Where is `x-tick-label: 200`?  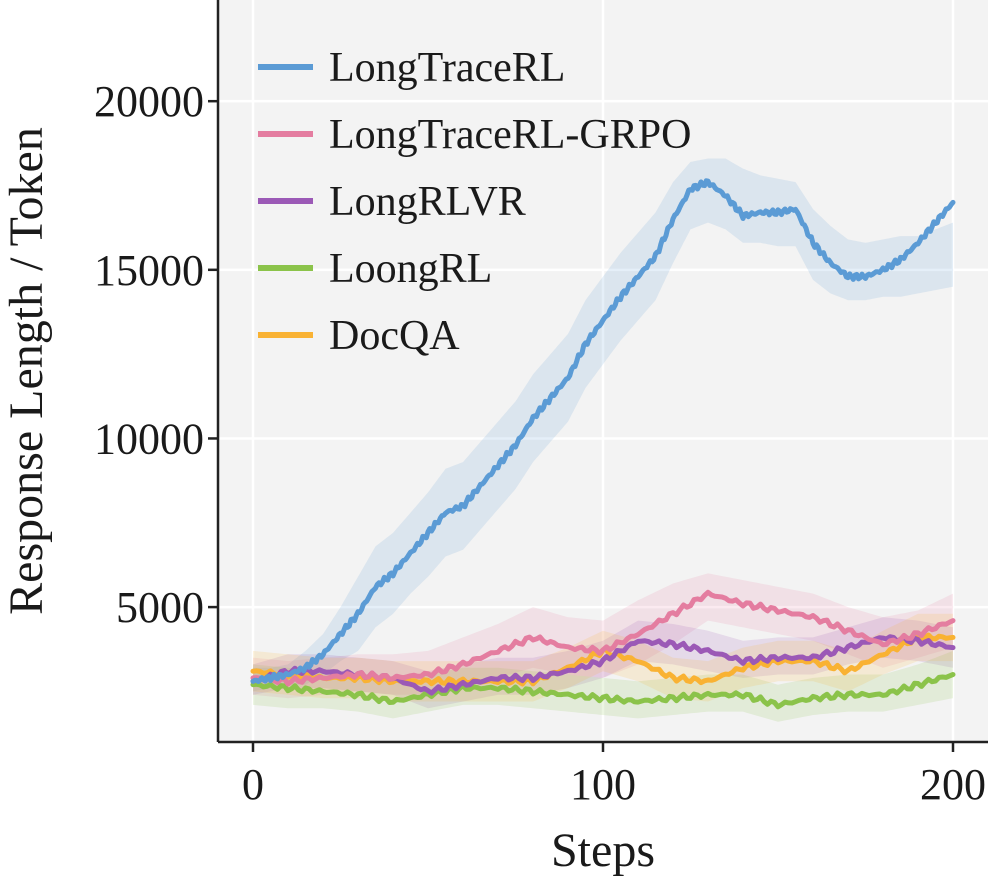 x-tick-label: 200 is located at coordinates (953, 784).